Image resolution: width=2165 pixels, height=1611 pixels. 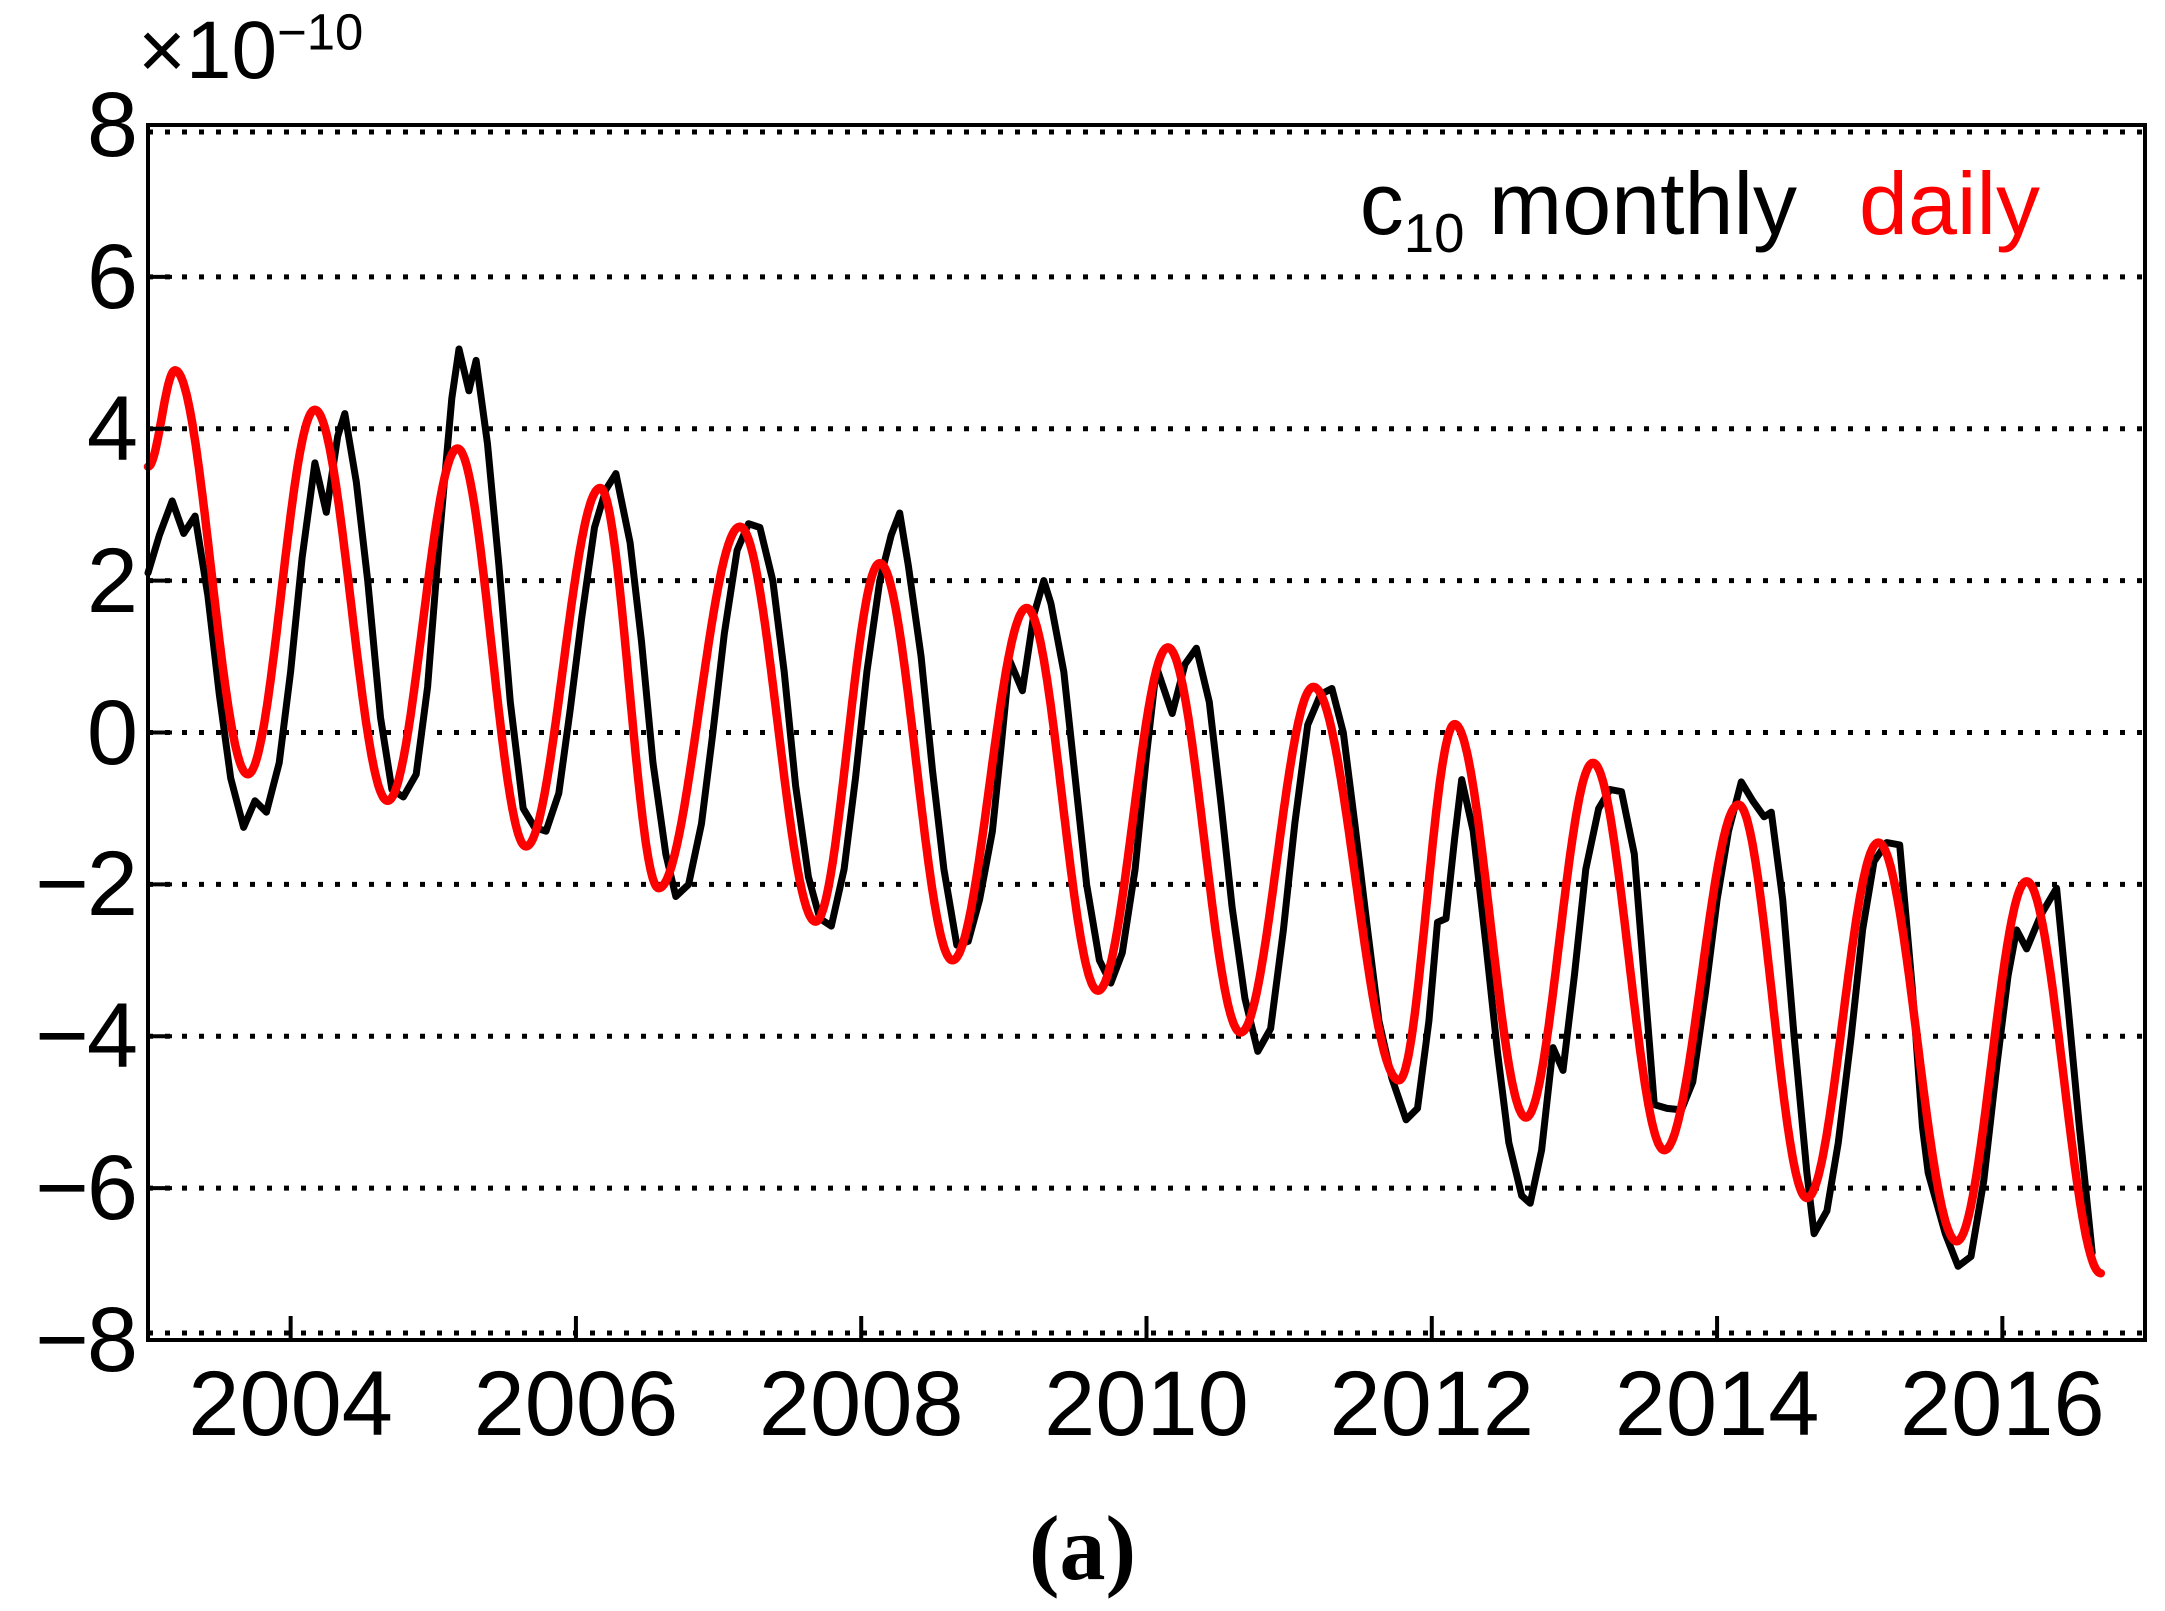 I want to click on x-tick-label-2004: 2004, so click(x=290, y=1404).